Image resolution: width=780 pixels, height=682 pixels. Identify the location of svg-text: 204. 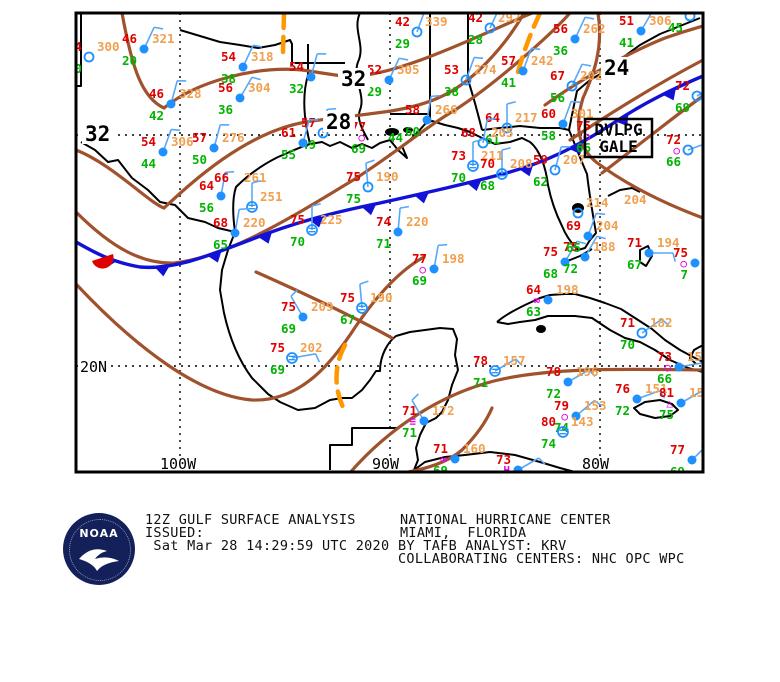
(607, 225).